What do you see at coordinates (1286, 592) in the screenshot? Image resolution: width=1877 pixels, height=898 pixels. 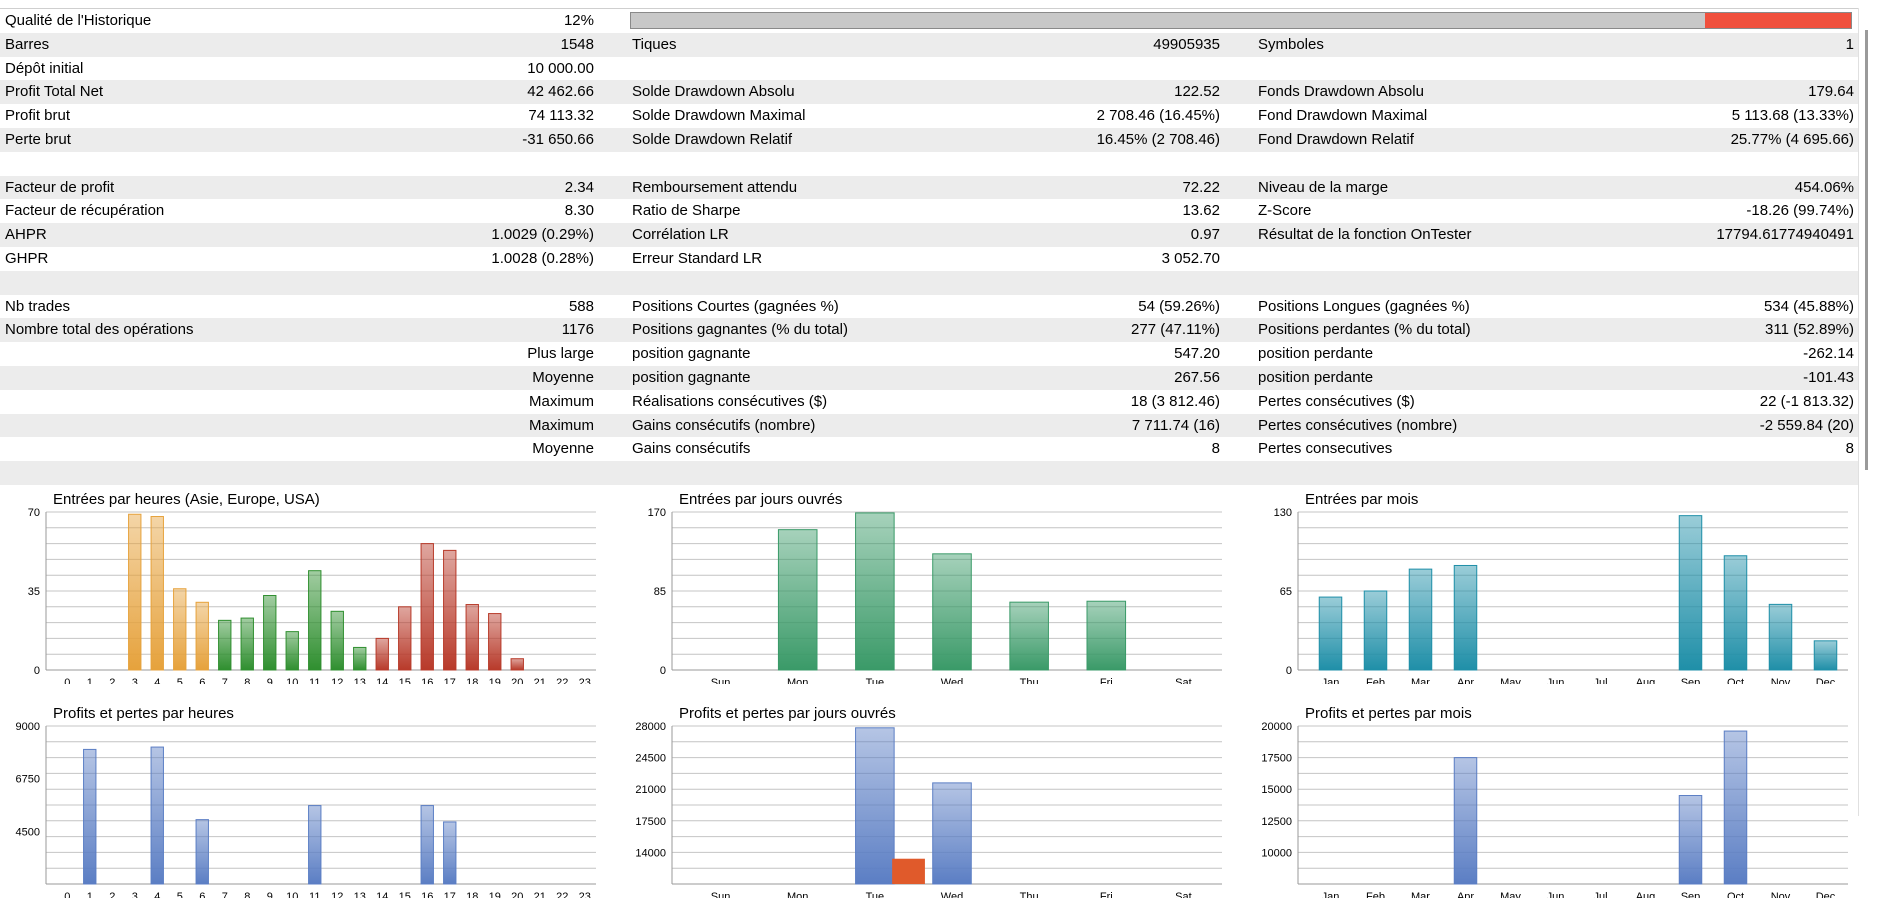 I see `y-tick-label: 65` at bounding box center [1286, 592].